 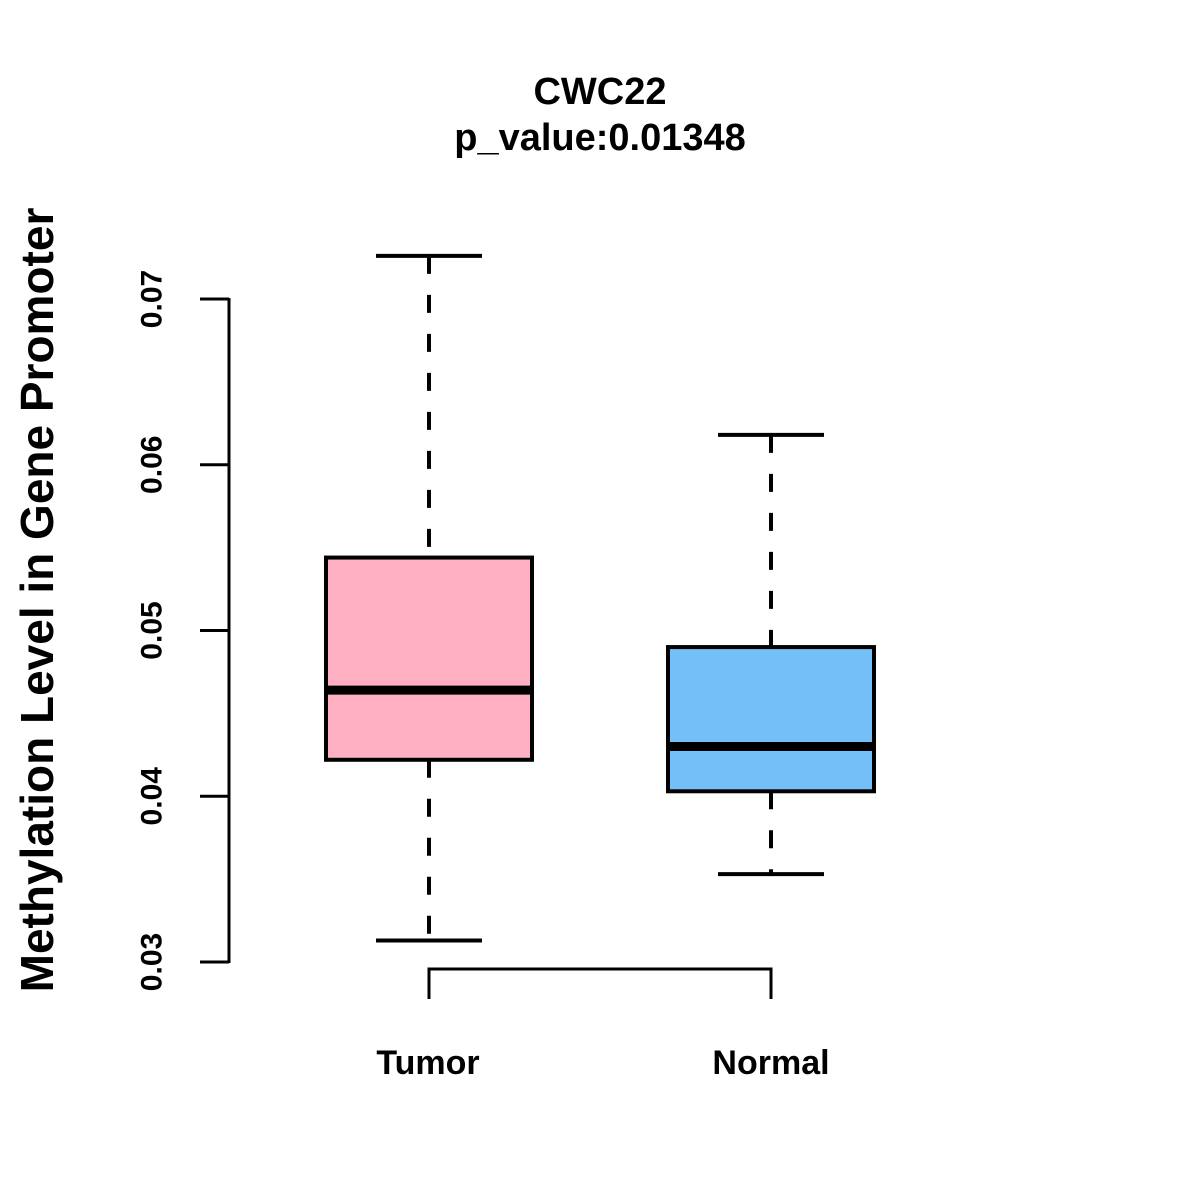 I want to click on x-axis-bracket, so click(x=600, y=983).